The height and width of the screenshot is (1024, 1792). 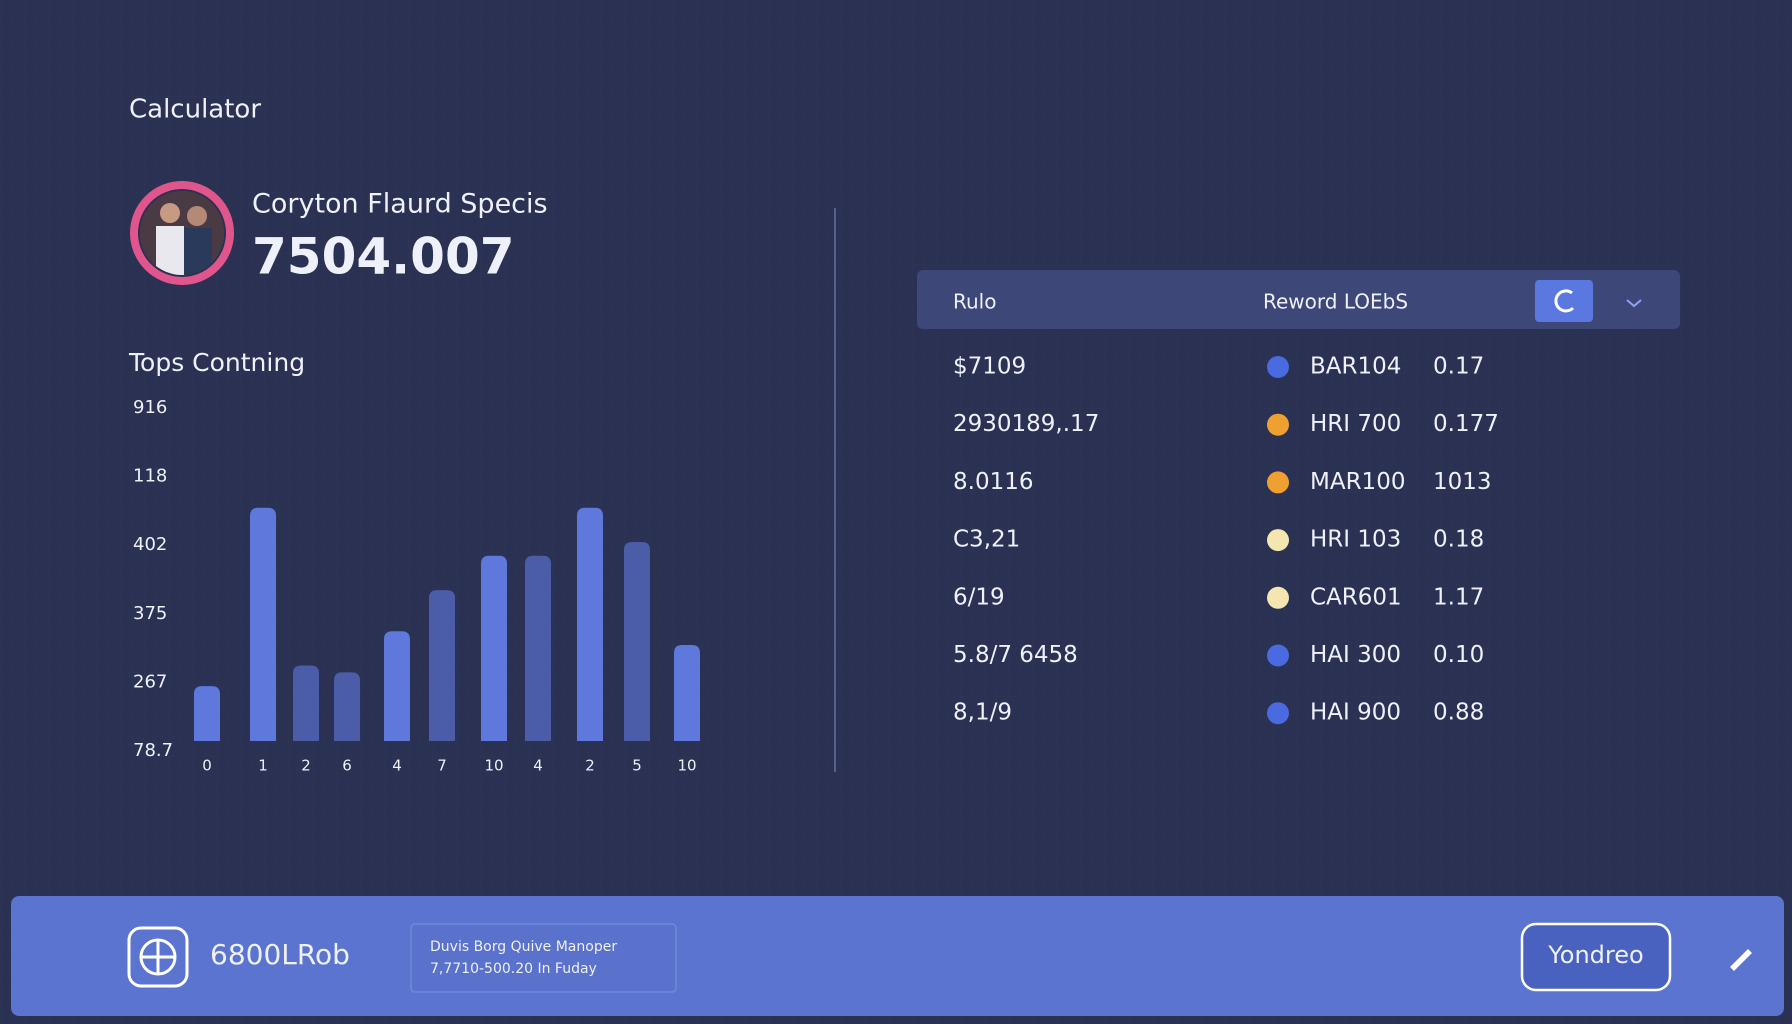 I want to click on table-cell-reward: 0.177, so click(x=1466, y=424).